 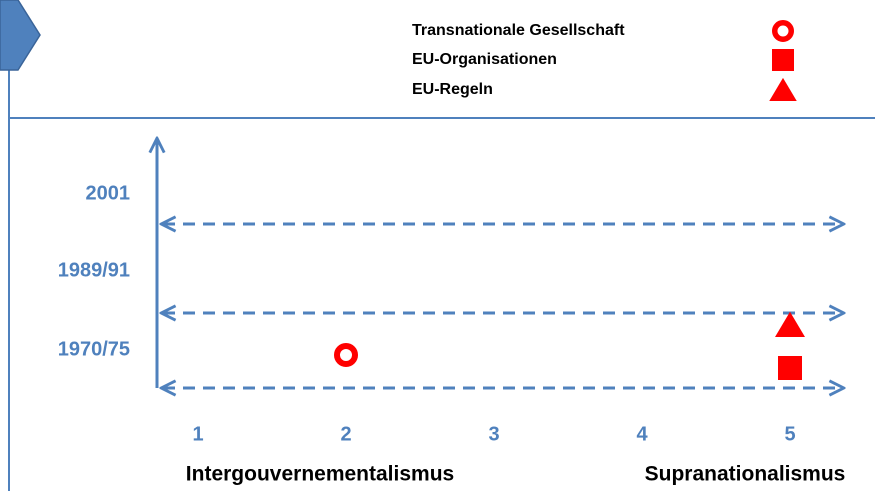 What do you see at coordinates (94, 270) in the screenshot?
I see `period-label: 1989/91` at bounding box center [94, 270].